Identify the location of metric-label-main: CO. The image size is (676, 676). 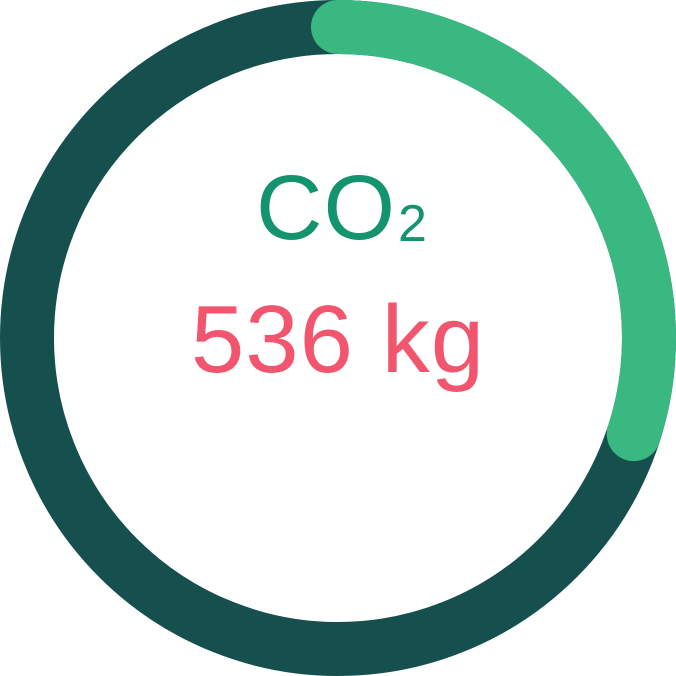
(326, 208).